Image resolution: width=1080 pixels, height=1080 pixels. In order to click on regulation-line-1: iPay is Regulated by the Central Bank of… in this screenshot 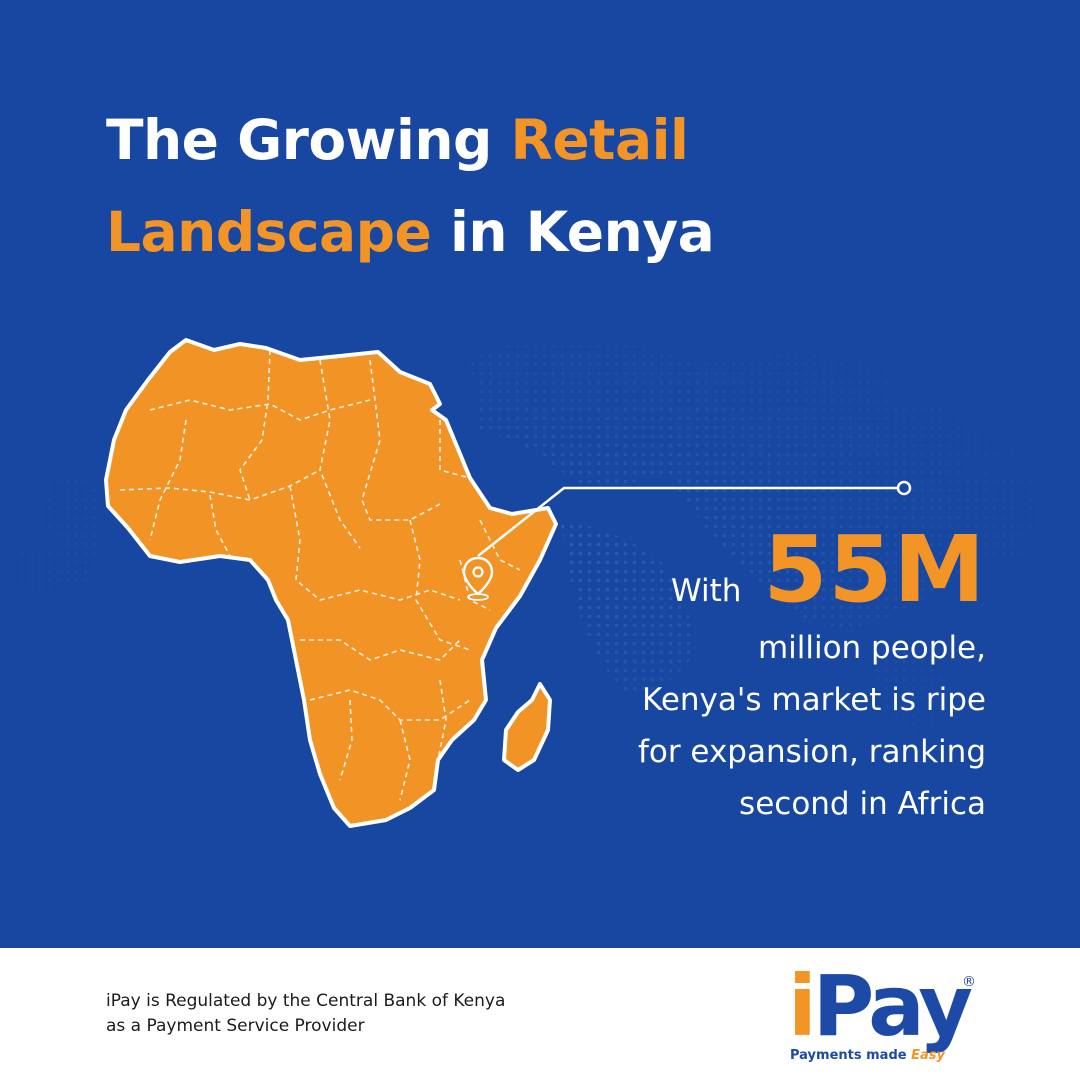, I will do `click(306, 1001)`.